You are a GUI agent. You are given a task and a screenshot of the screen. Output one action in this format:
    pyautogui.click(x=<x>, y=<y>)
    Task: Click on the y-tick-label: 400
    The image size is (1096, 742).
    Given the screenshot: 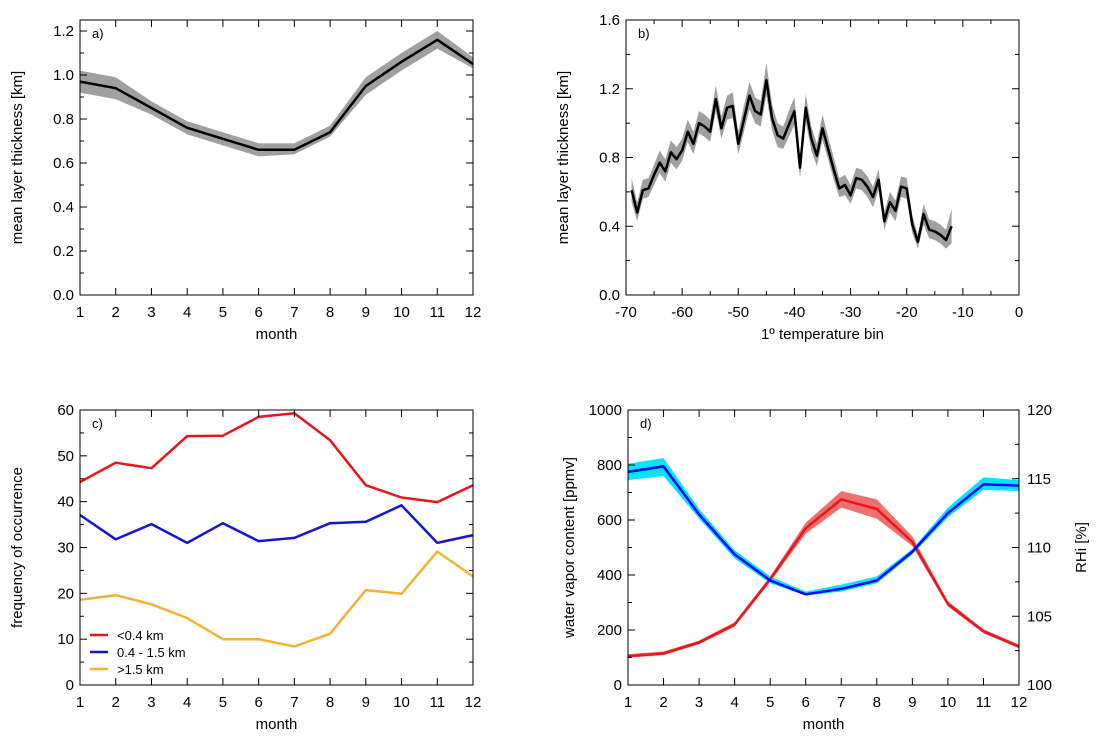 What is the action you would take?
    pyautogui.click(x=609, y=575)
    